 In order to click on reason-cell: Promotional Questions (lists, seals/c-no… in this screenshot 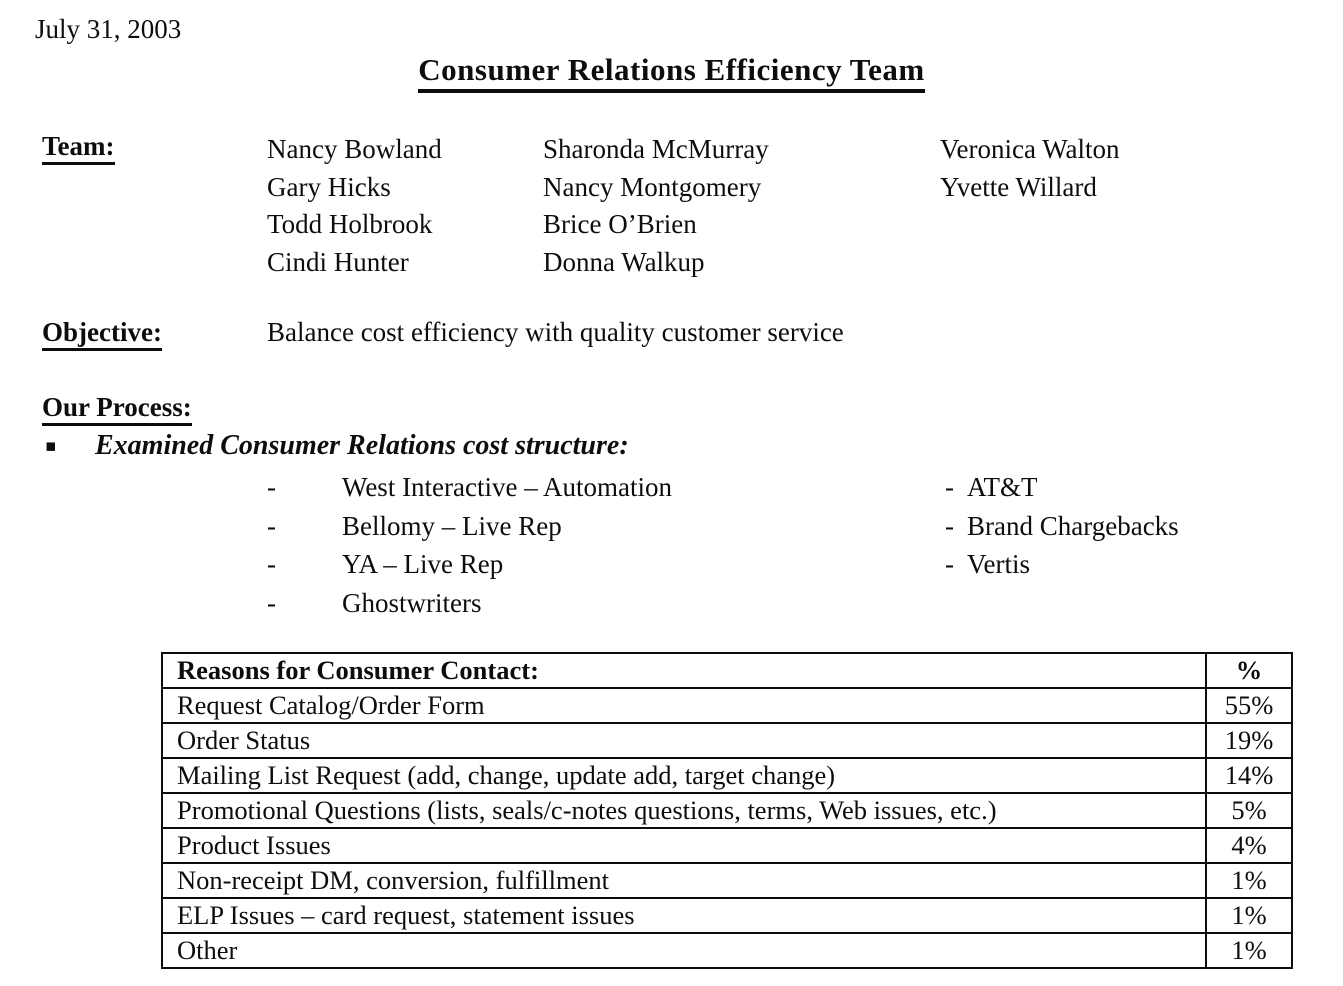, I will do `click(684, 810)`.